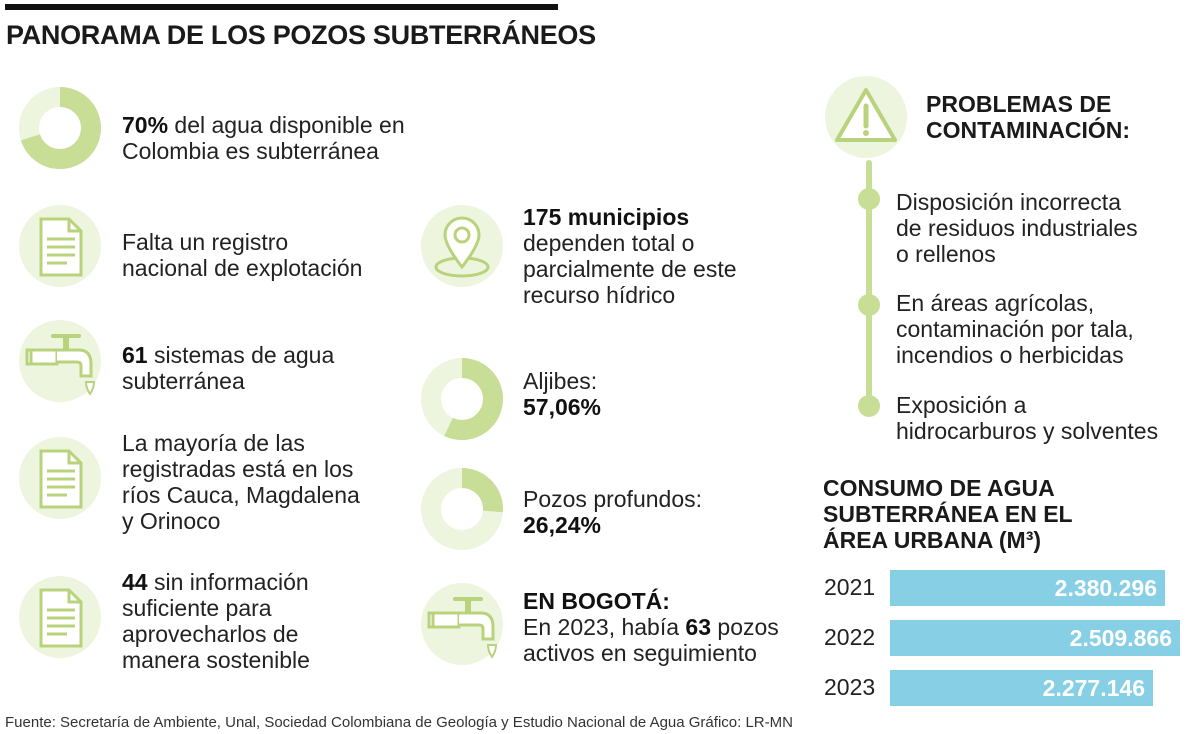 The height and width of the screenshot is (734, 1200). What do you see at coordinates (562, 394) in the screenshot?
I see `stat-aljibes-text: Aljibes: 57,06%` at bounding box center [562, 394].